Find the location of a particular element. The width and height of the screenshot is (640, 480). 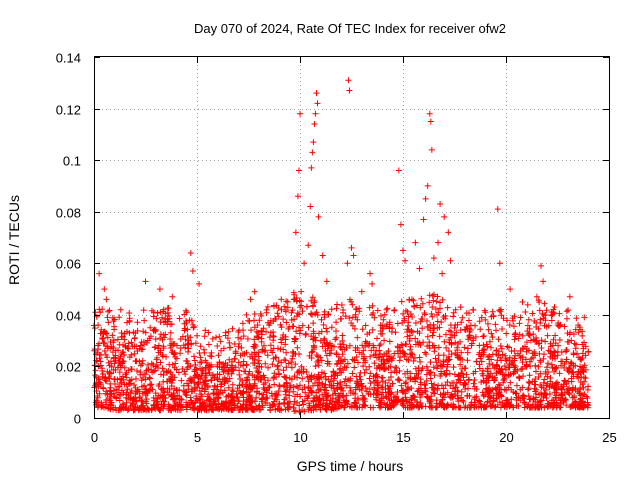

y-tick-label: 0.08 is located at coordinates (68, 213).